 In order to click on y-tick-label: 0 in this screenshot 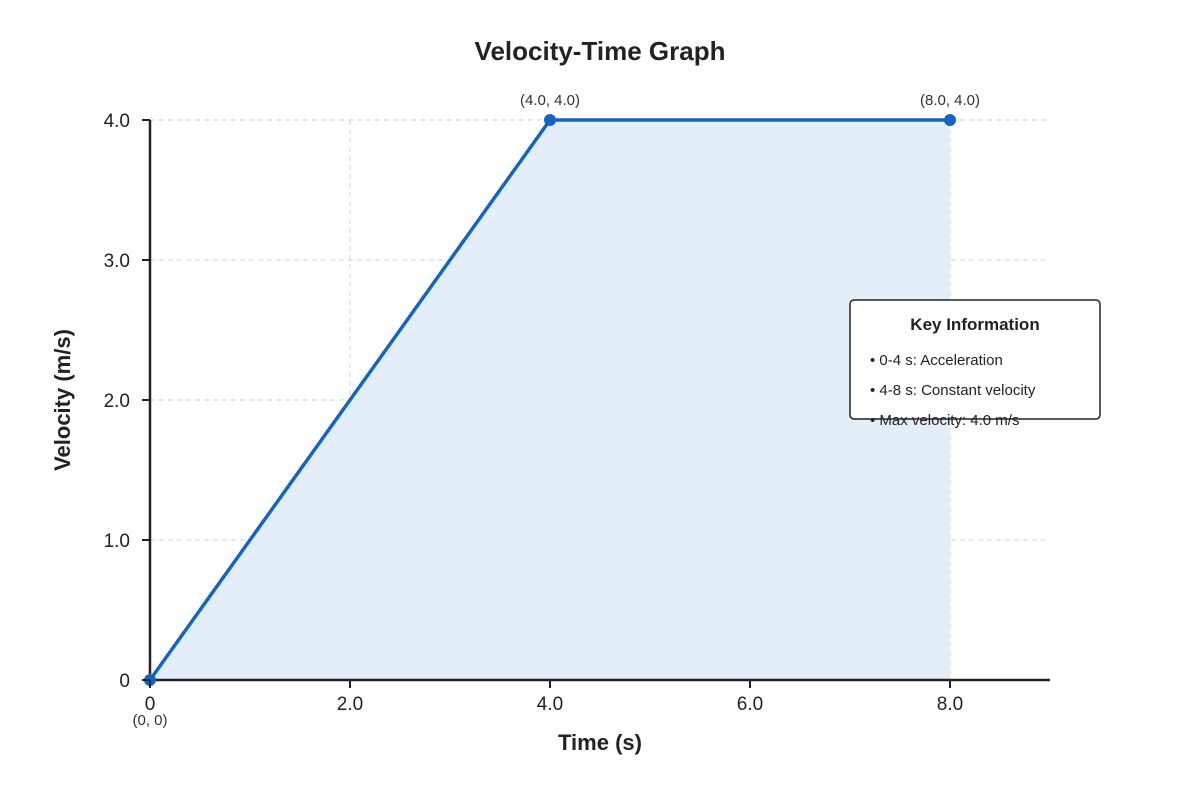, I will do `click(124, 681)`.